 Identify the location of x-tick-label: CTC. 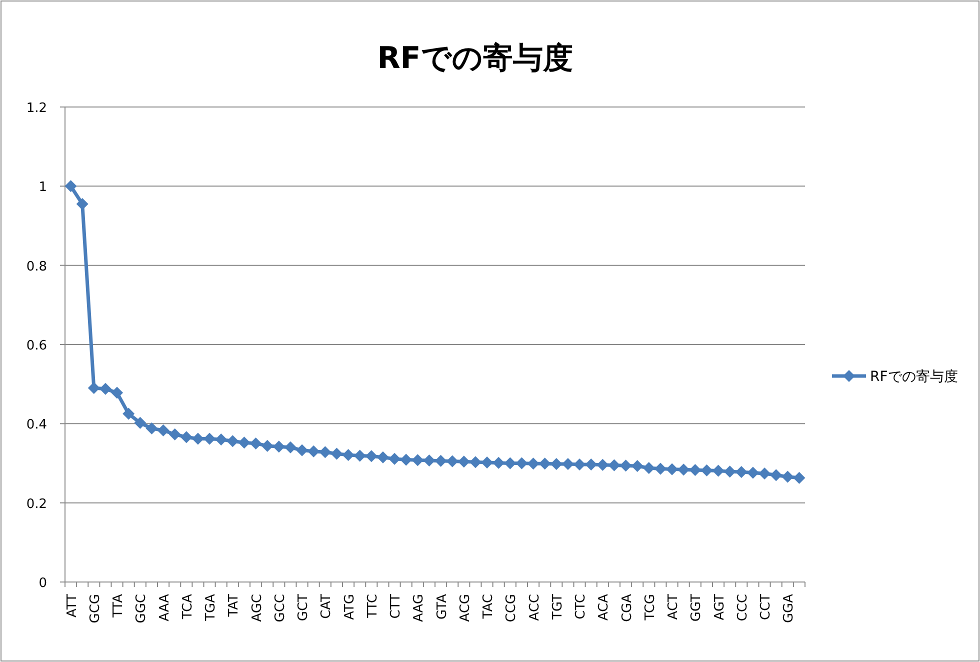
(581, 607).